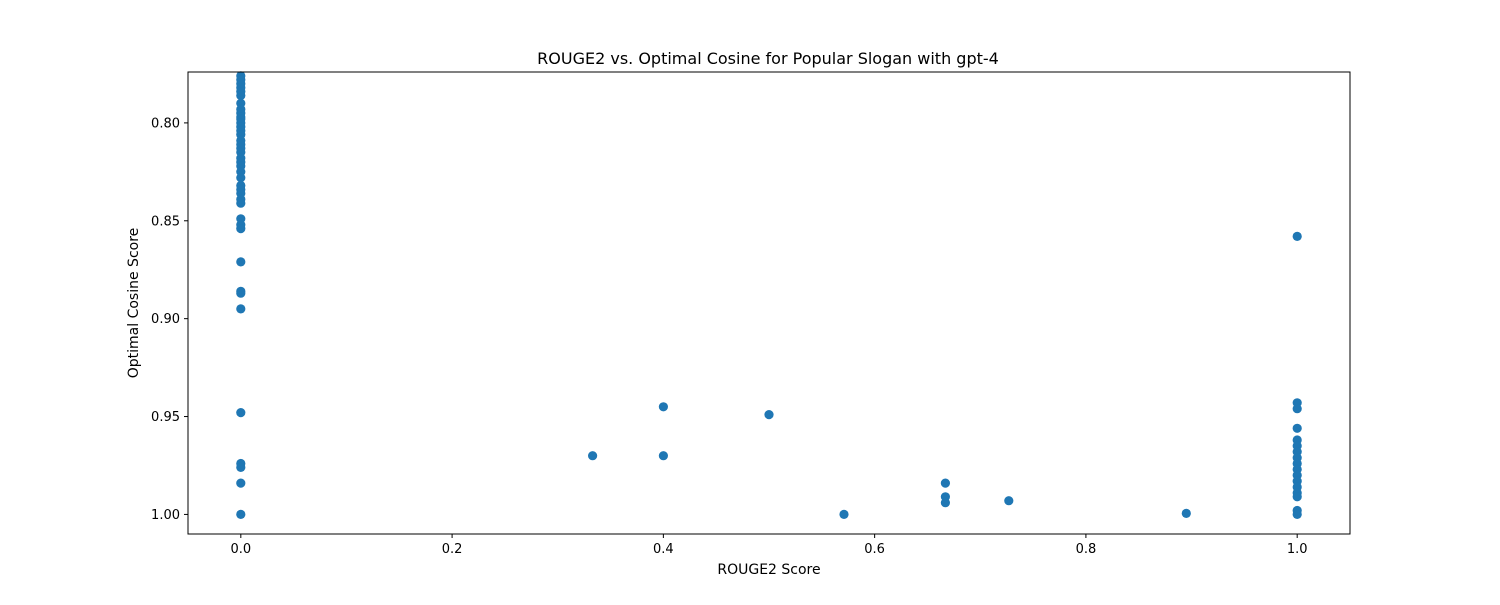 The image size is (1500, 605). I want to click on x-tick-label: 0.0, so click(240, 549).